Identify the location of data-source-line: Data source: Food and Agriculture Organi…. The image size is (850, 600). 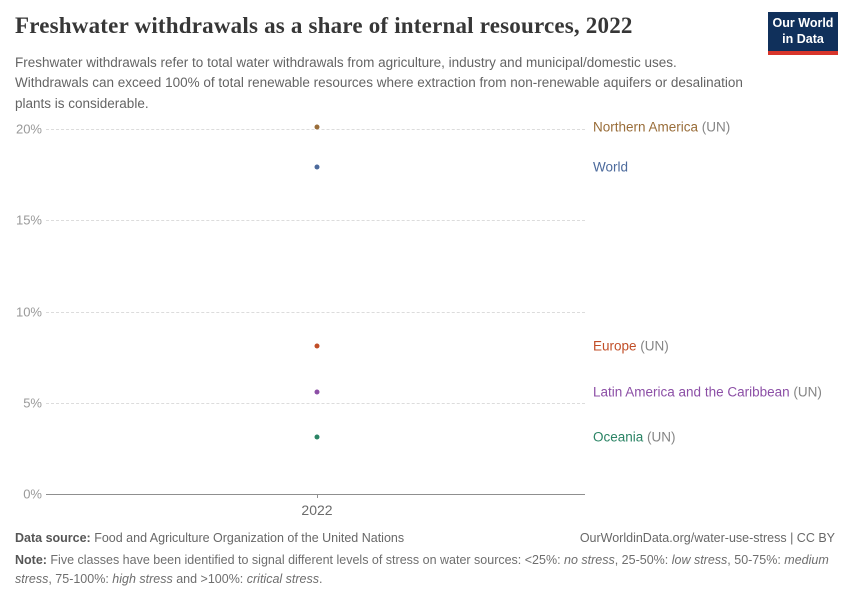
(209, 538).